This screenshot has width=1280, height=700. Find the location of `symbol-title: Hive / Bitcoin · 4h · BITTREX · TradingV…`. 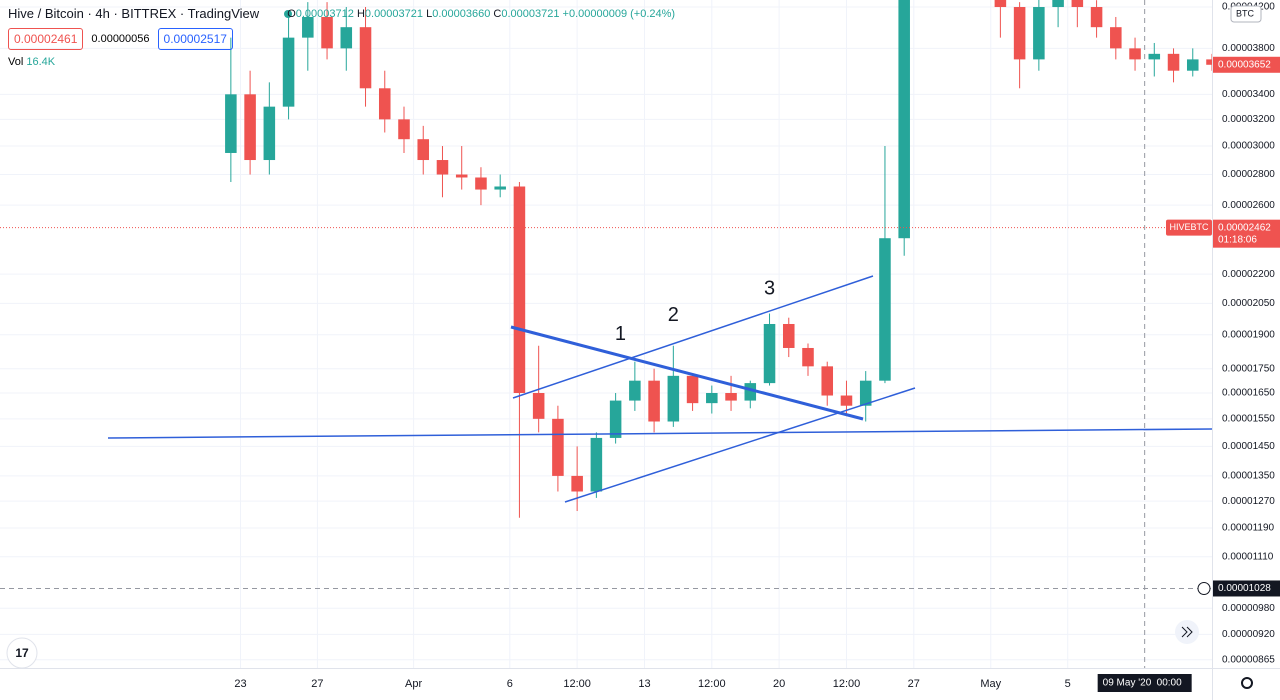

symbol-title: Hive / Bitcoin · 4h · BITTREX · TradingV… is located at coordinates (134, 13).